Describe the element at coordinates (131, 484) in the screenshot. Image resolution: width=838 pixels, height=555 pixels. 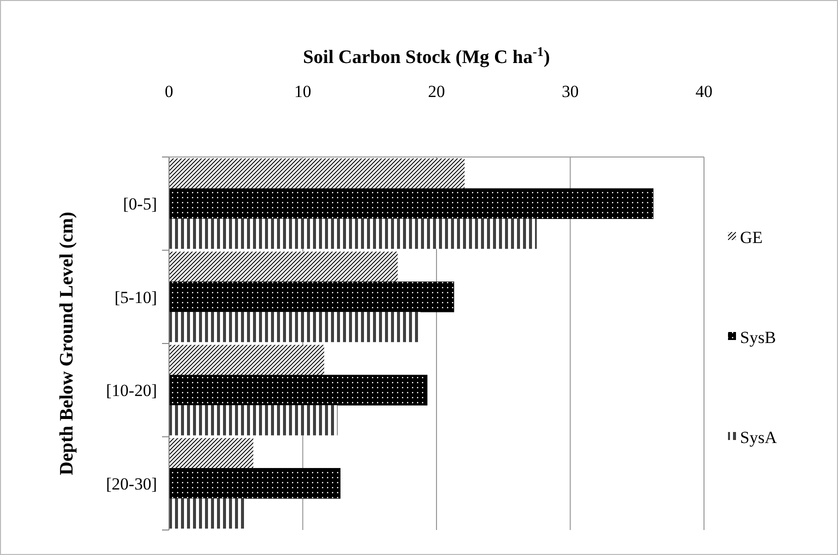
I see `y-tick-label: [20-30]` at that location.